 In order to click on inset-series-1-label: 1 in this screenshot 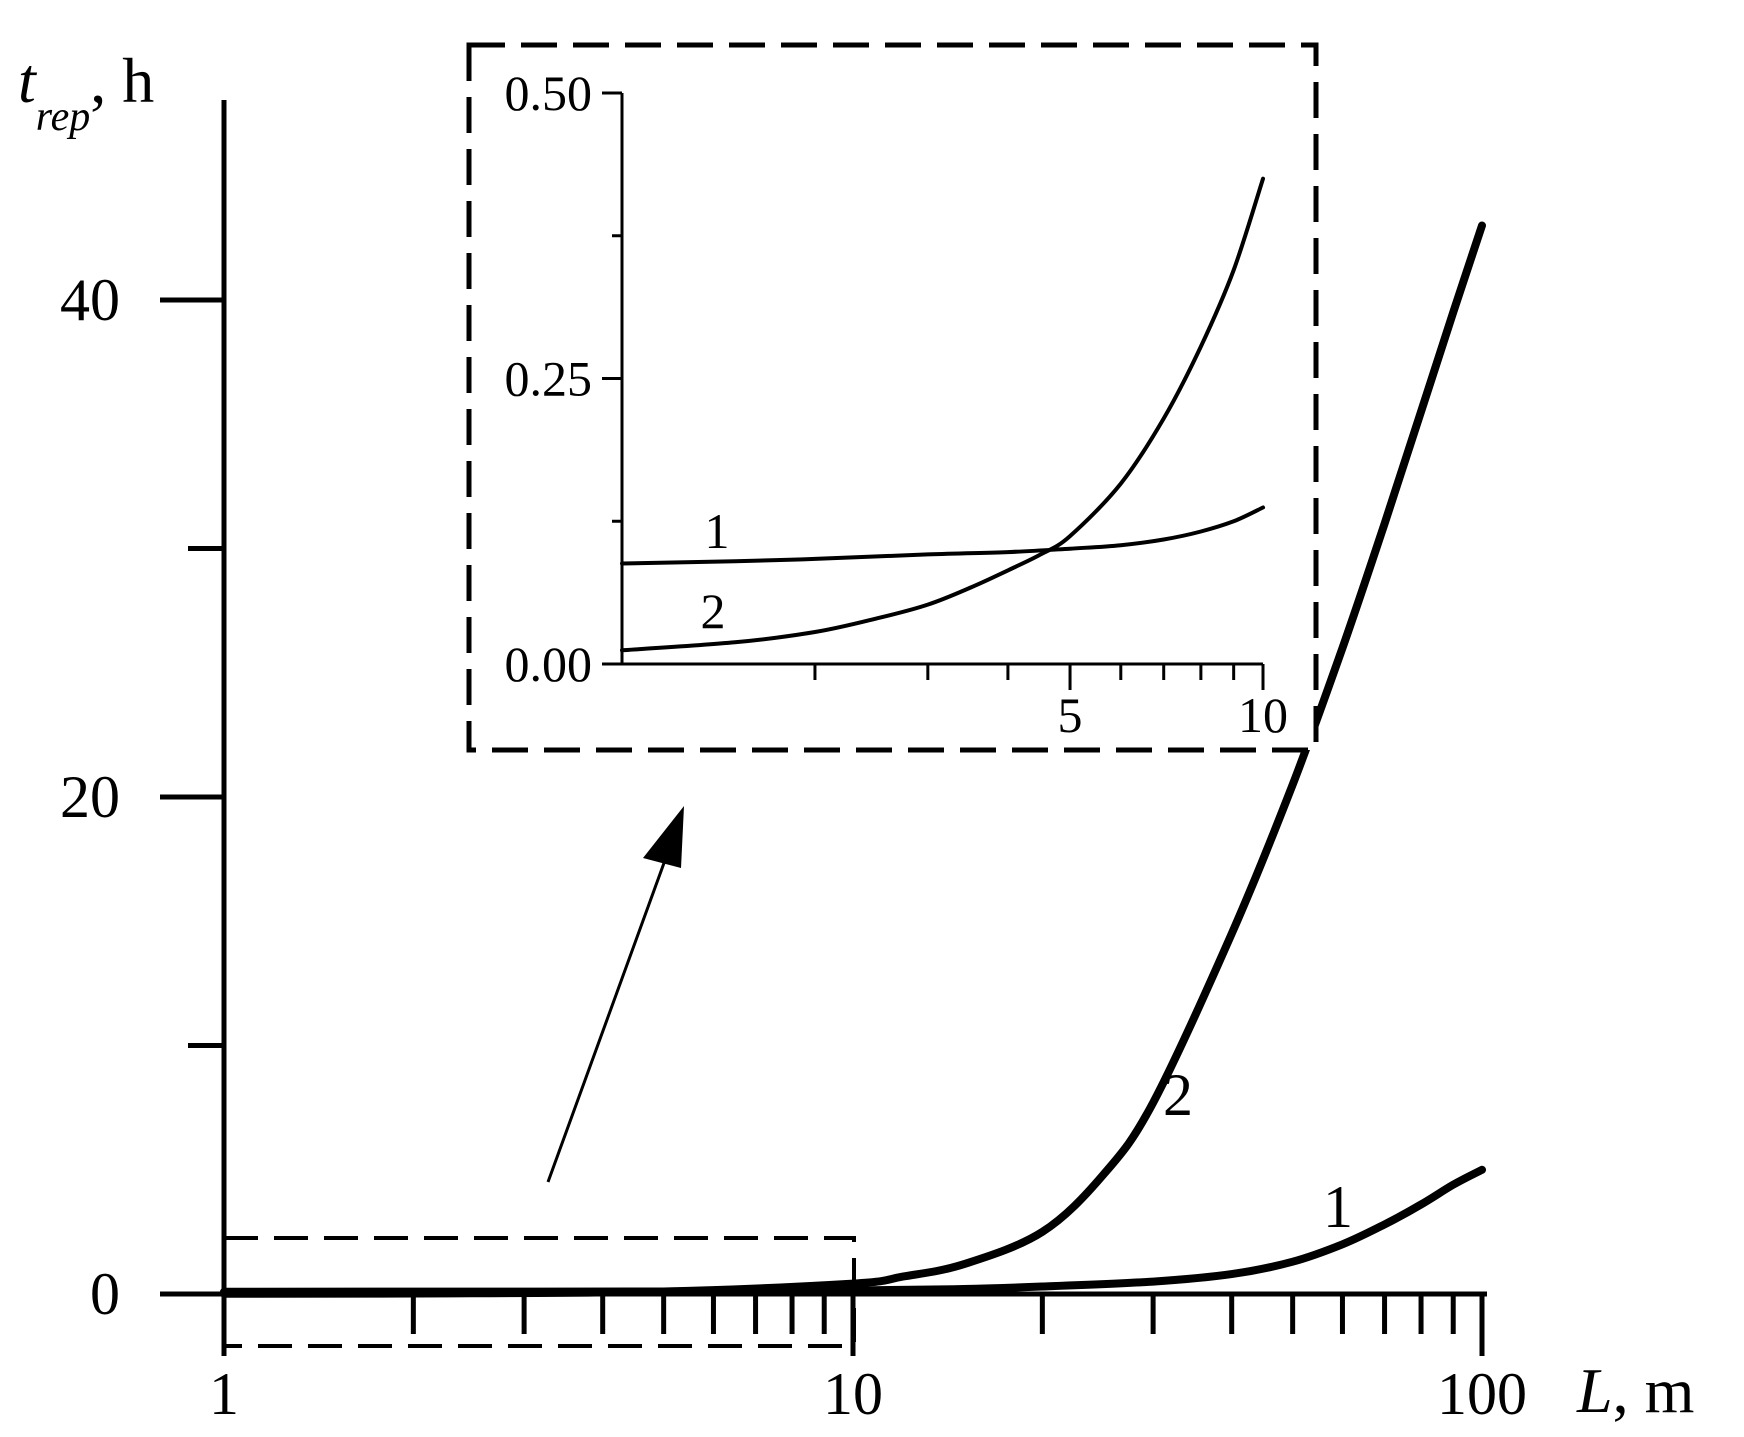, I will do `click(717, 531)`.